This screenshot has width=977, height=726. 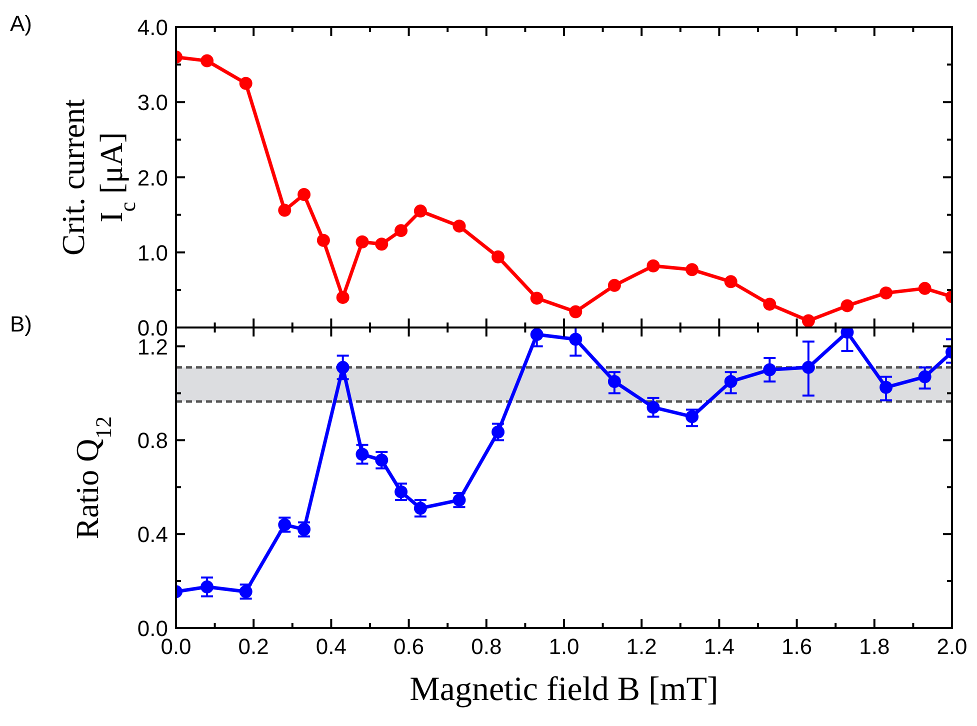 I want to click on y-tick-label: 0.0, so click(x=152, y=328).